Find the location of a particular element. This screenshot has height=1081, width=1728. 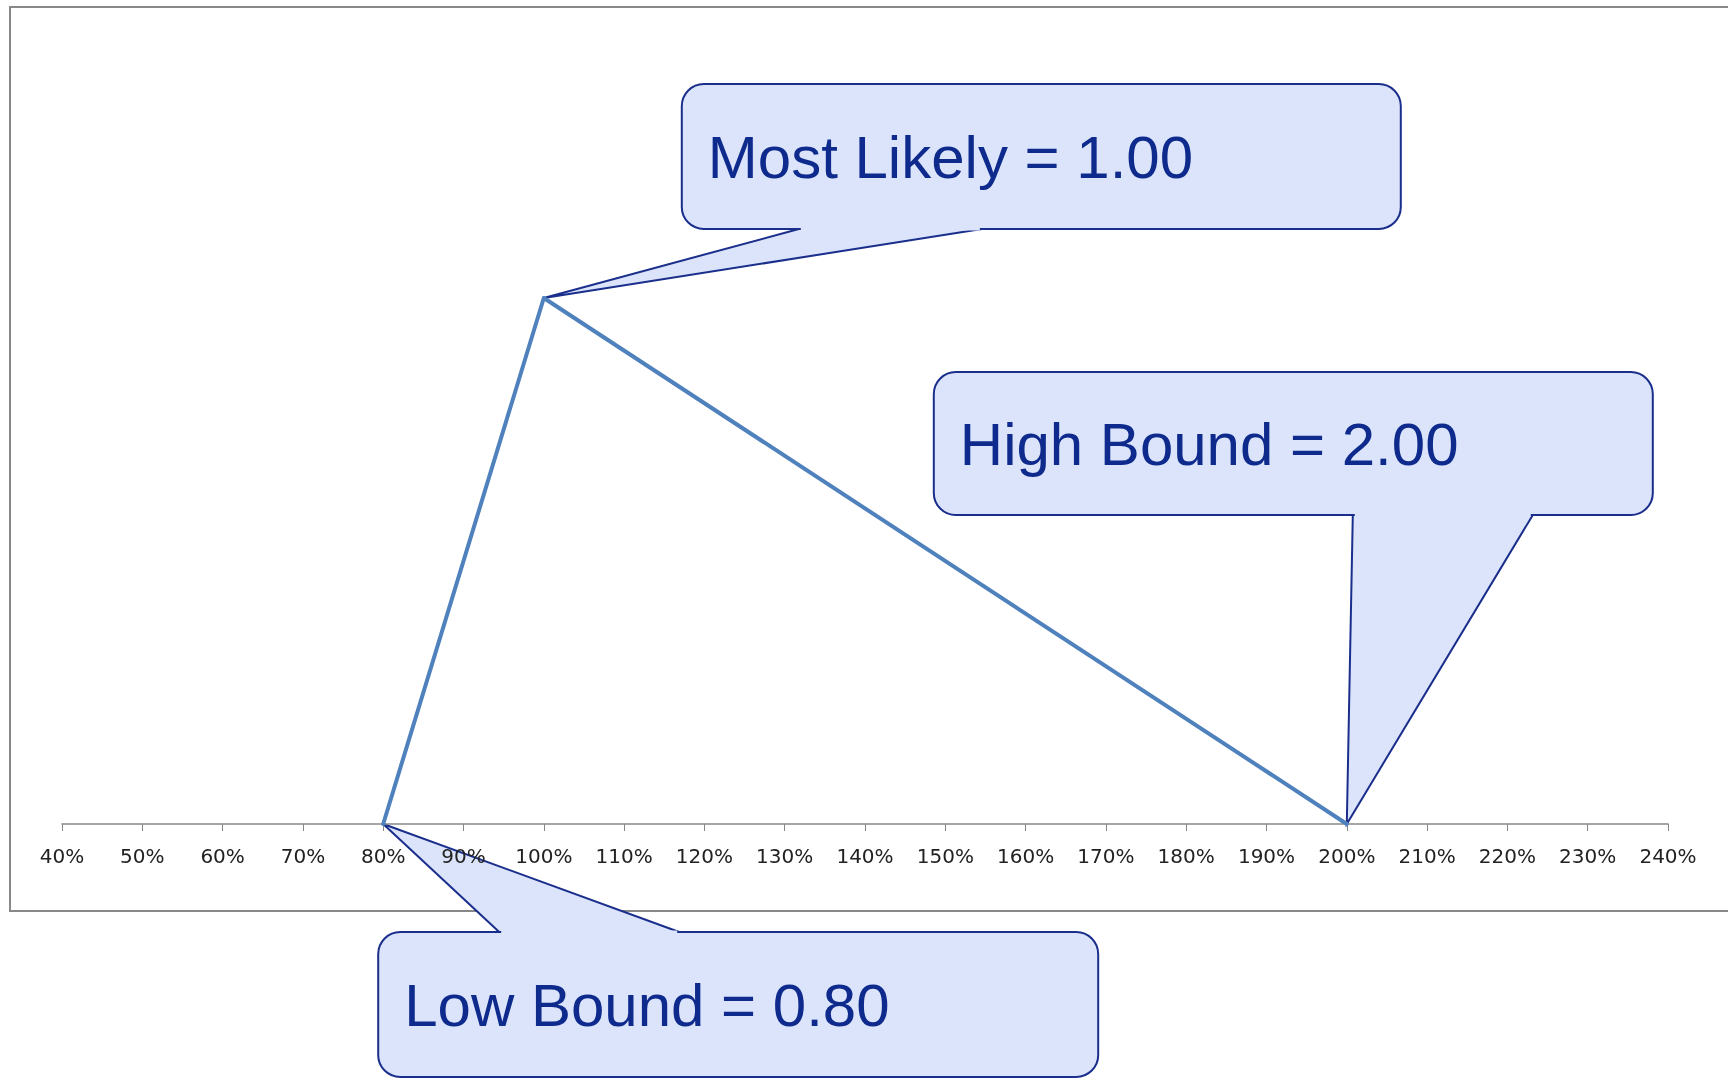

annotation: Low Bound = 0.80 is located at coordinates (647, 1005).